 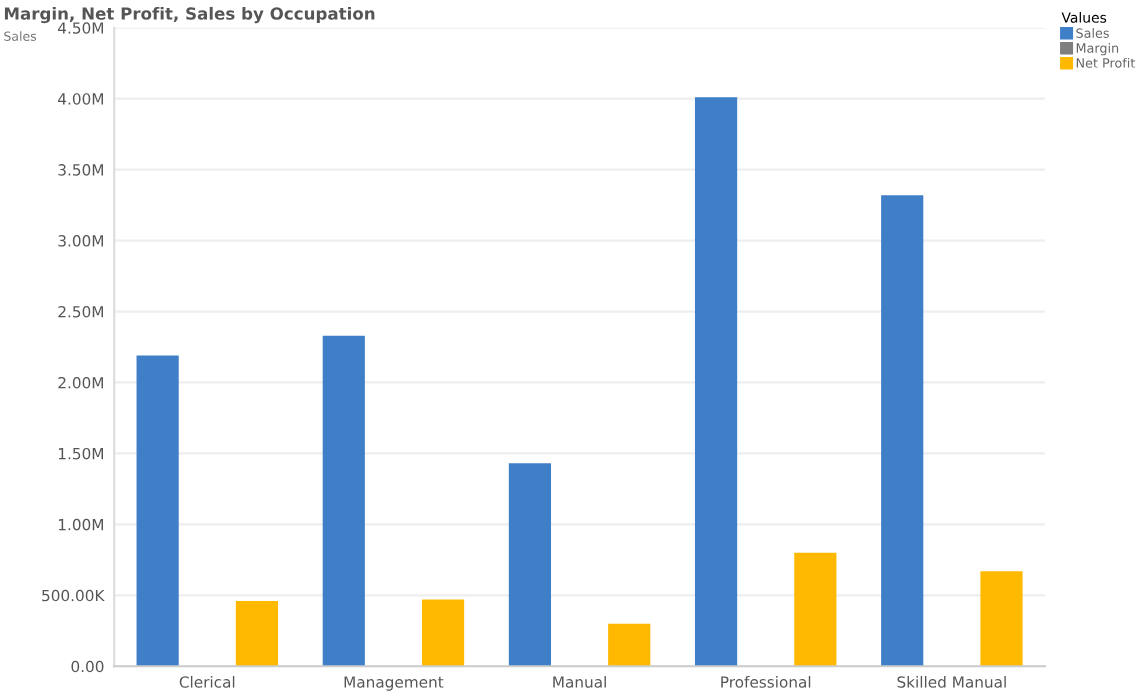 What do you see at coordinates (189, 15) in the screenshot?
I see `chart-title: Margin, Net Profit, Sales by Occupation` at bounding box center [189, 15].